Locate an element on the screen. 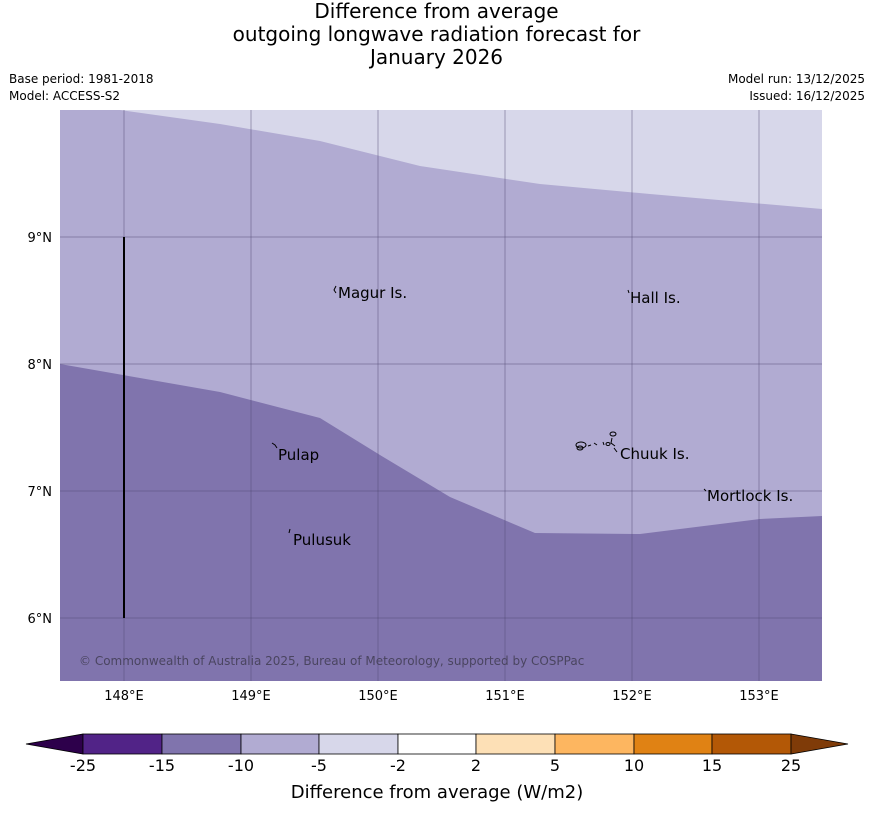 The height and width of the screenshot is (816, 873). colorbar-tick-5: 2 is located at coordinates (476, 765).